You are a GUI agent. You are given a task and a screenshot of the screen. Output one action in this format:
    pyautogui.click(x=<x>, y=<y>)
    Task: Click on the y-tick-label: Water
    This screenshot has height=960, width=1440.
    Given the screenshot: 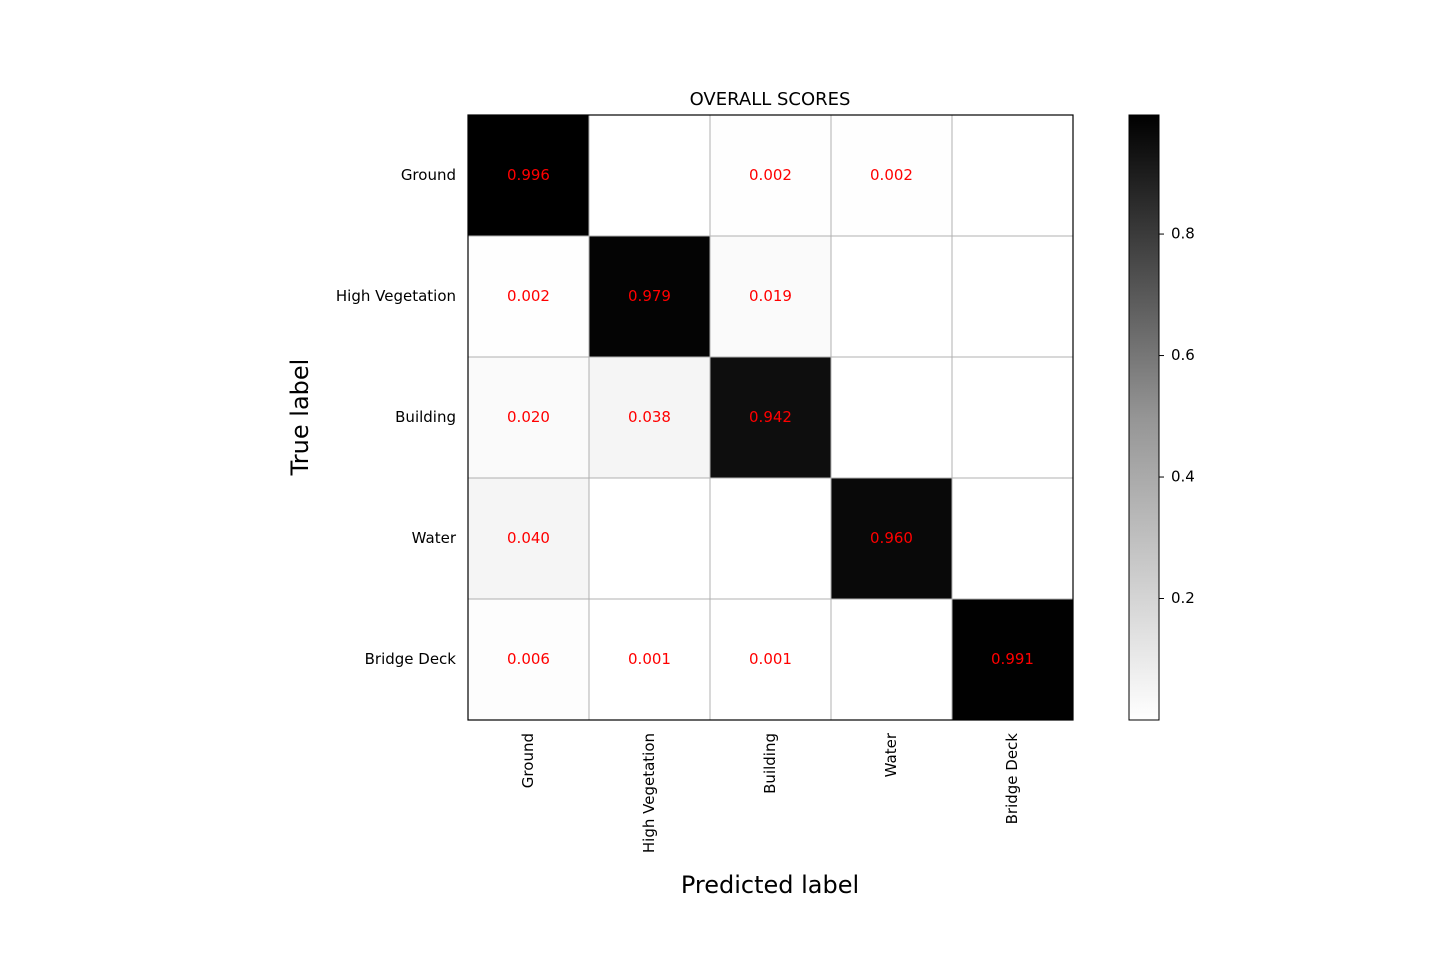 What is the action you would take?
    pyautogui.click(x=434, y=538)
    